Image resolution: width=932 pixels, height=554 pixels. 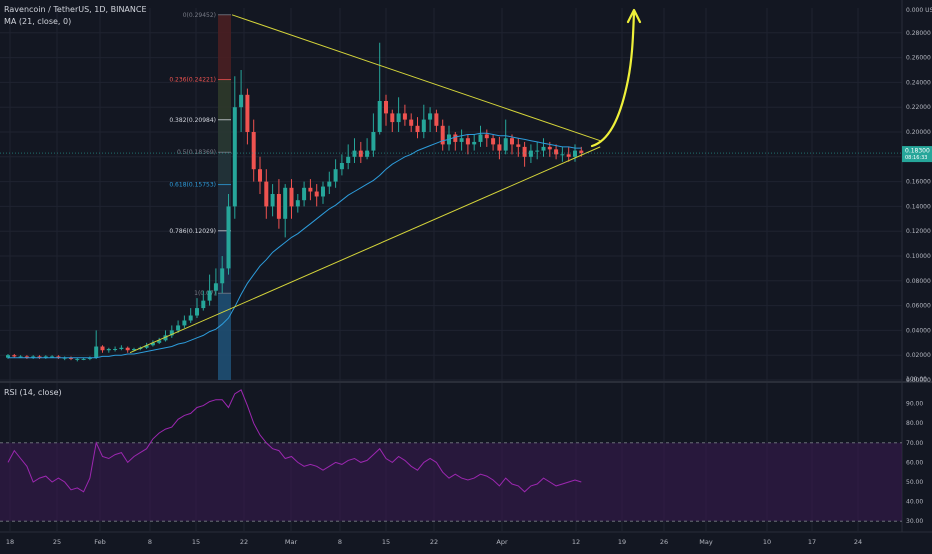 I want to click on ma-legend: MA (21, close, 0), so click(x=38, y=21).